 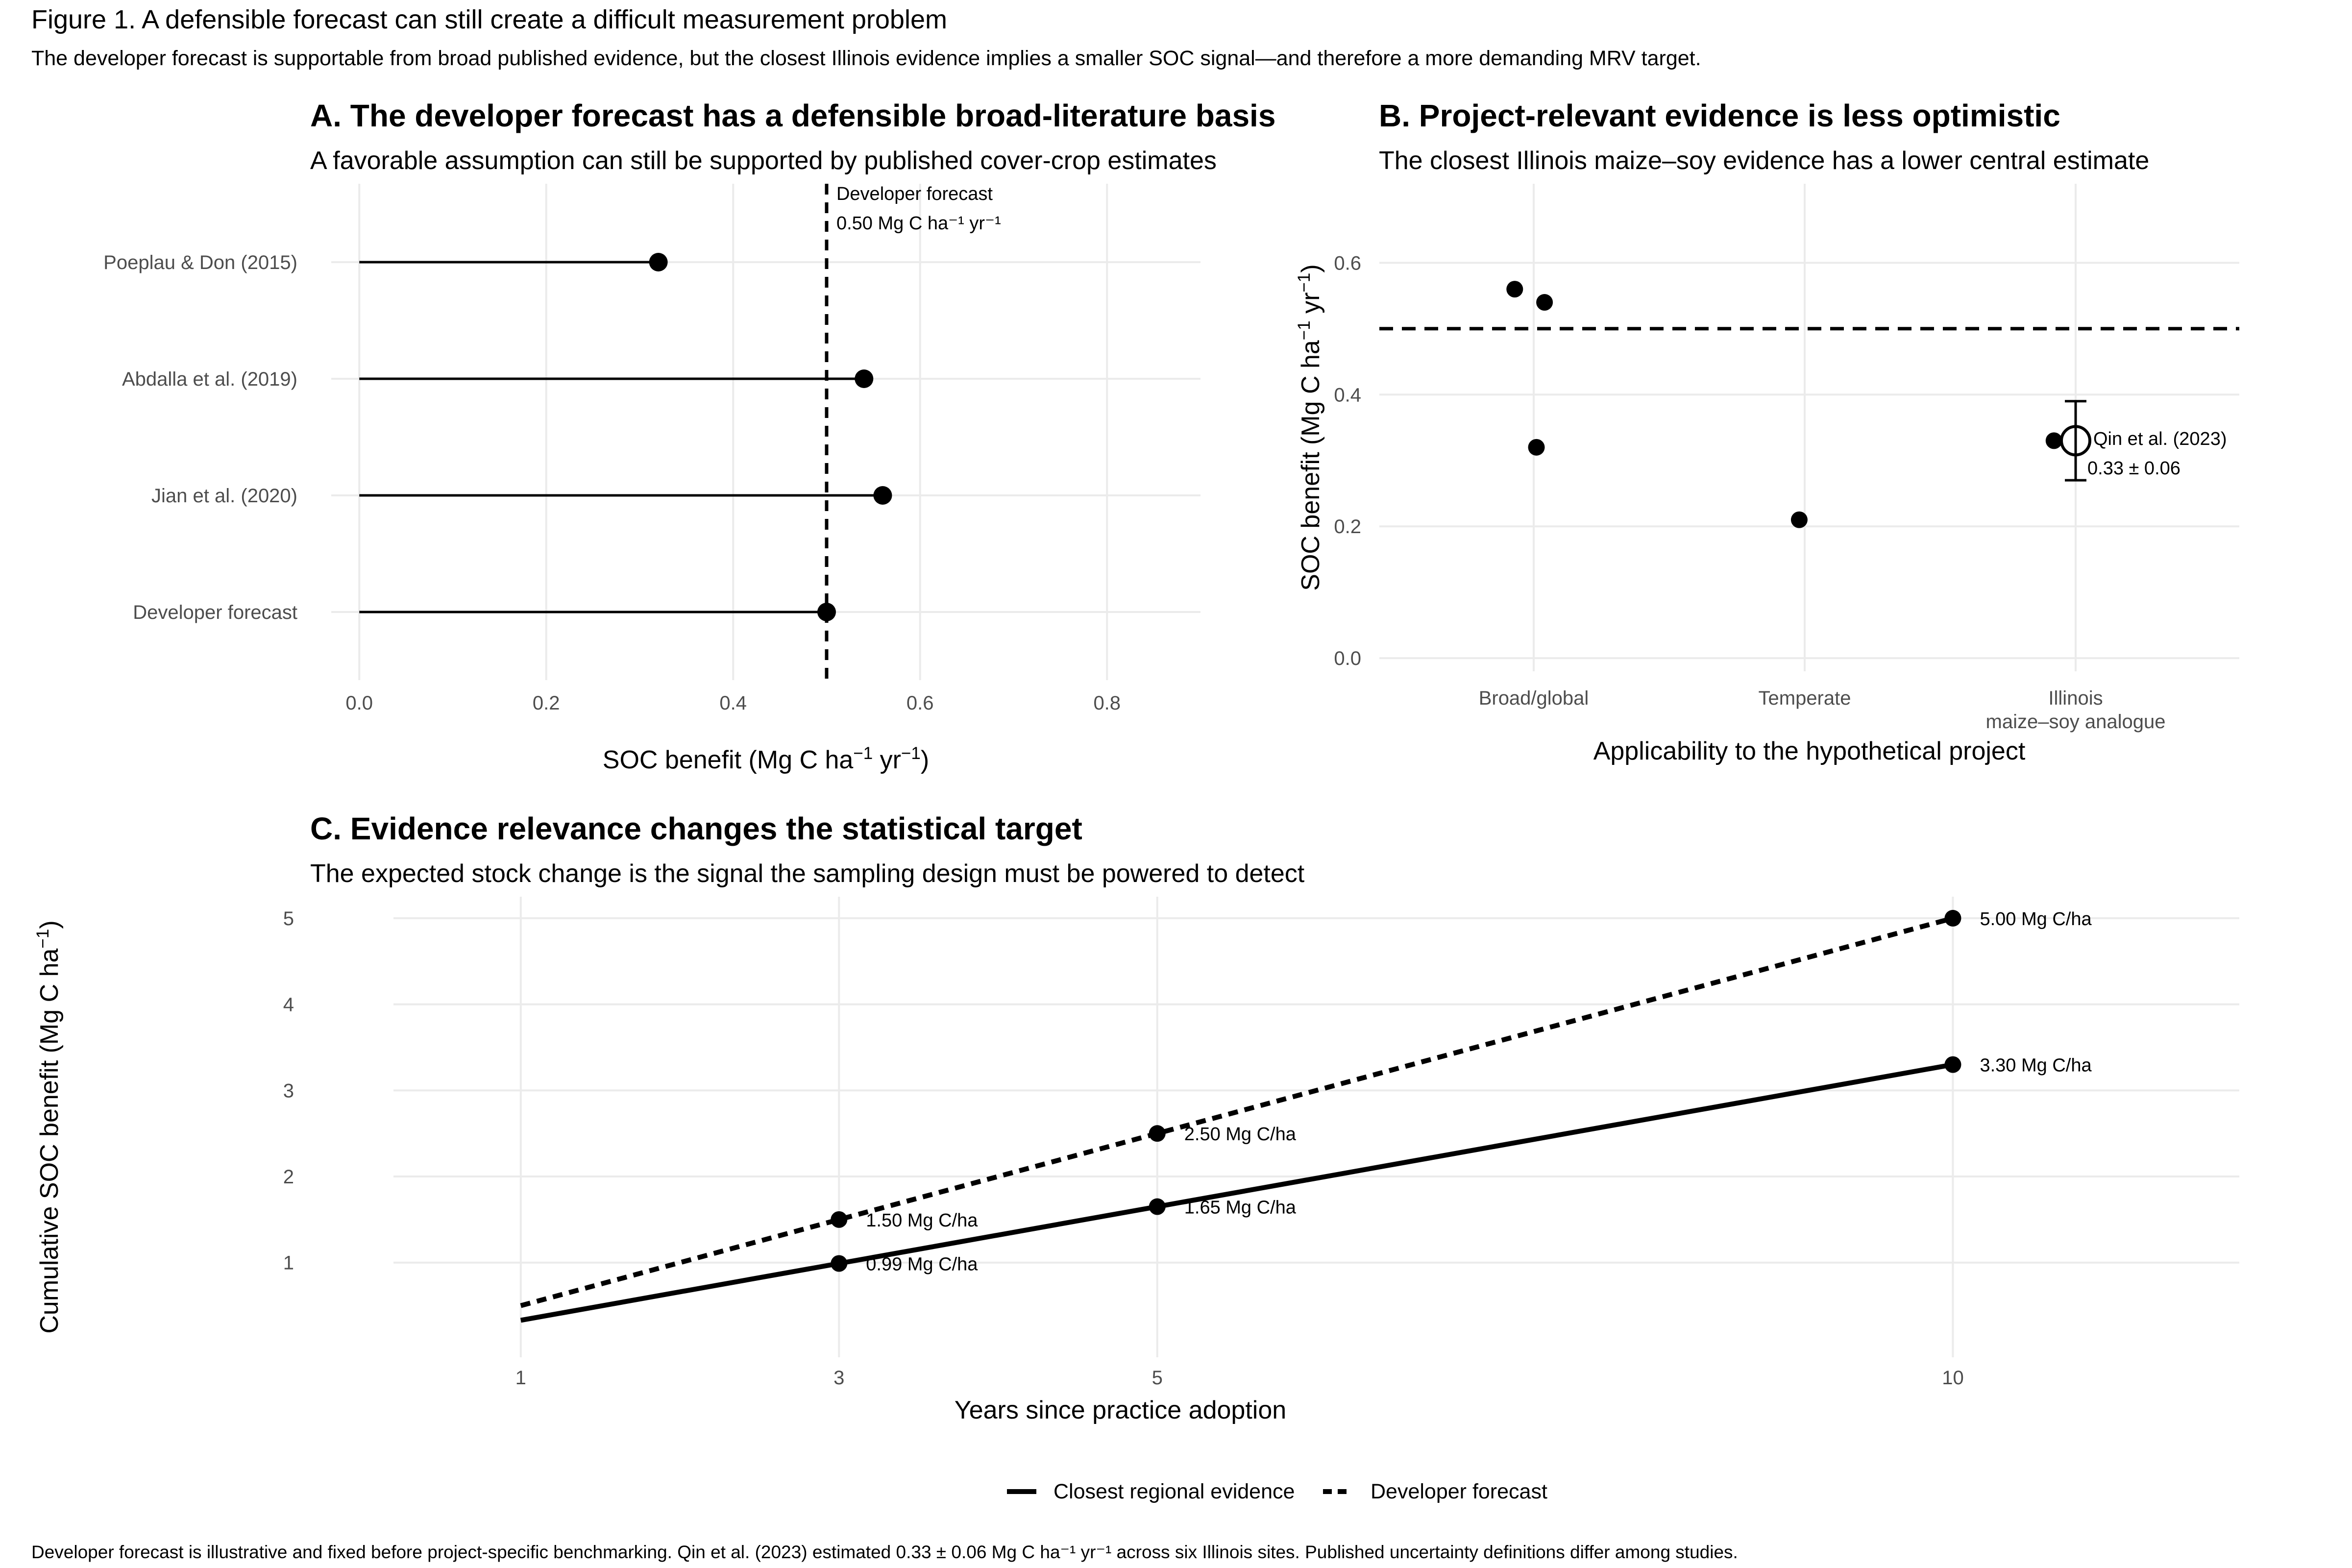 What do you see at coordinates (288, 1177) in the screenshot?
I see `panel-c-y-tick-label: 2` at bounding box center [288, 1177].